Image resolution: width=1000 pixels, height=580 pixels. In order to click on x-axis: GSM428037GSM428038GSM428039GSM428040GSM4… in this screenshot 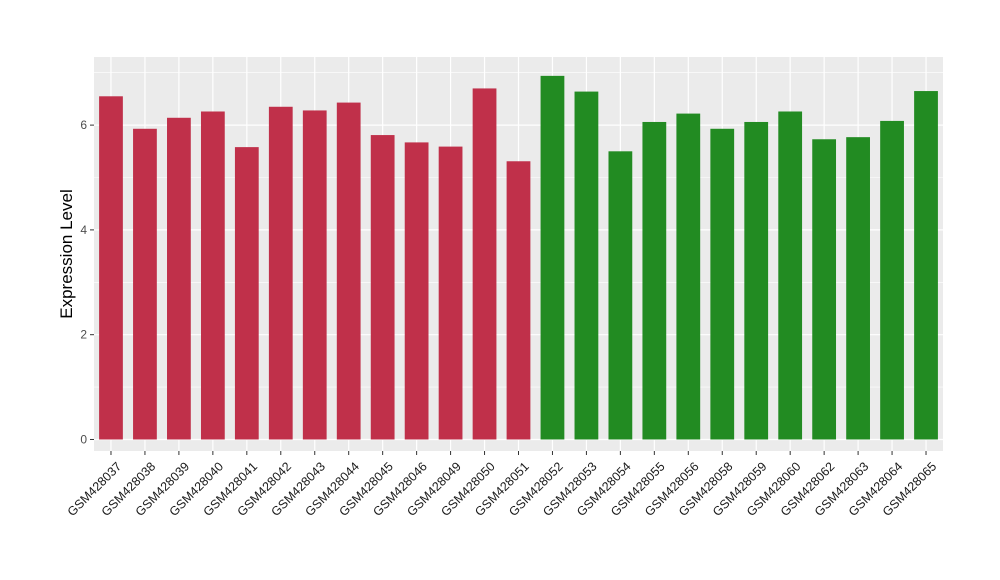, I will do `click(502, 485)`.